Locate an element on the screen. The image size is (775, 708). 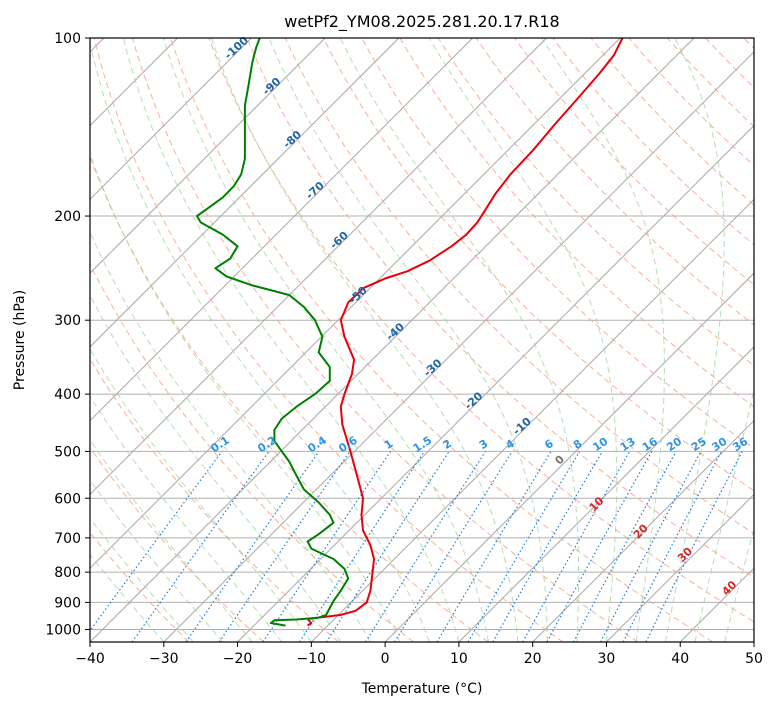
y-axis-ticks: 100 200 300 400 500 600 700 800 900 1000 is located at coordinates (67, 334).